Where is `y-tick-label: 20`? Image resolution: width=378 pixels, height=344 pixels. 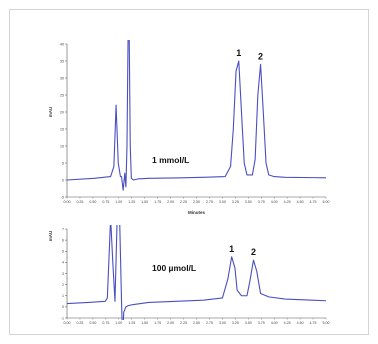
y-tick-label: 20 is located at coordinates (62, 112).